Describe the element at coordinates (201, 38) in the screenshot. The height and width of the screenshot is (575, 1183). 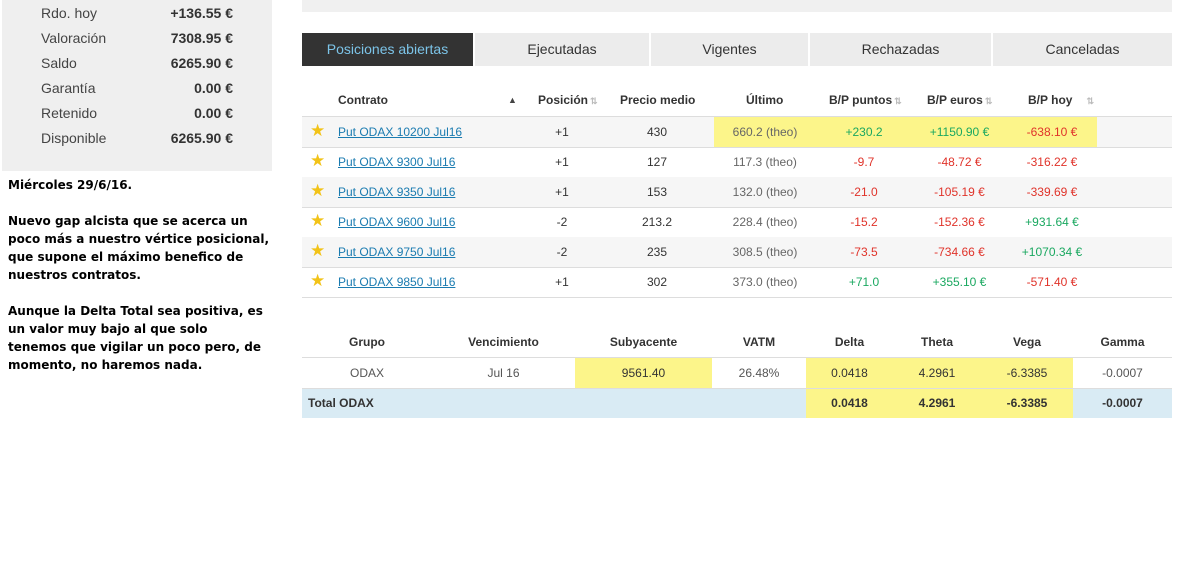
I see `account-value: 7308.95 €` at that location.